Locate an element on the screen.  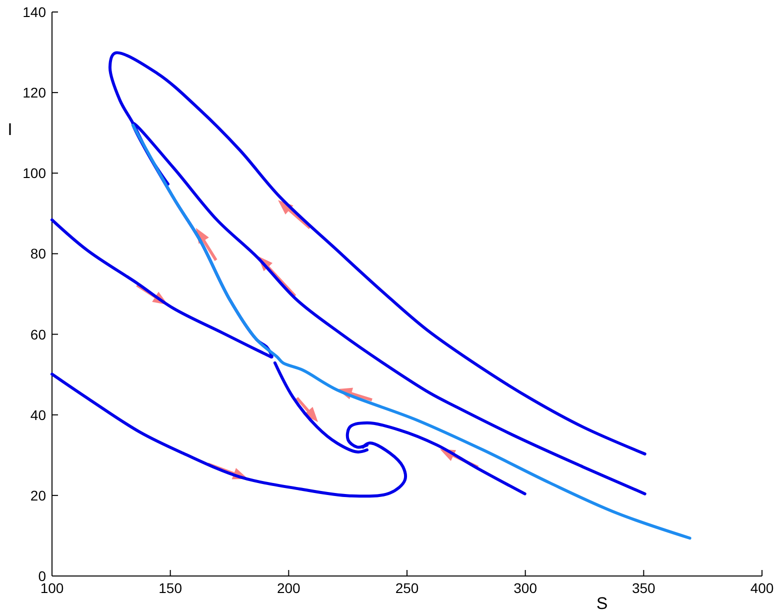
x-axis-title: S is located at coordinates (602, 603).